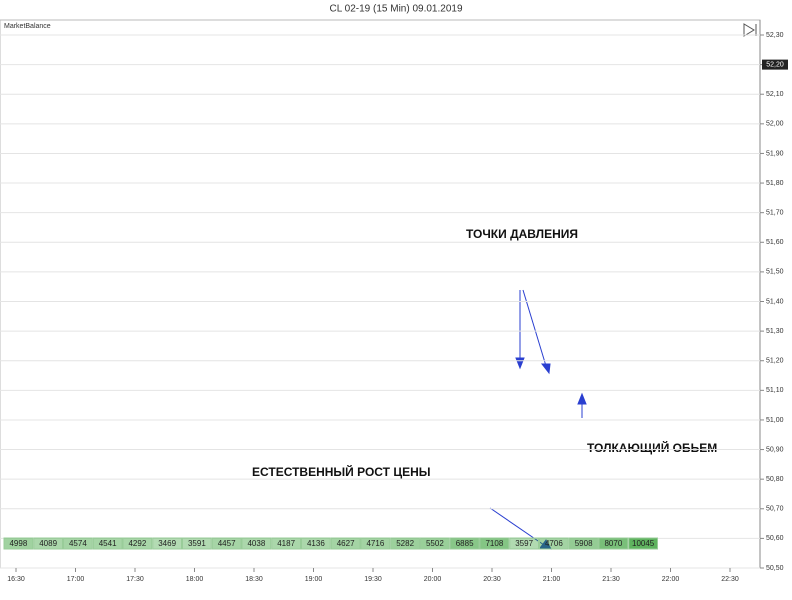  I want to click on volume-label: 5282, so click(405, 543).